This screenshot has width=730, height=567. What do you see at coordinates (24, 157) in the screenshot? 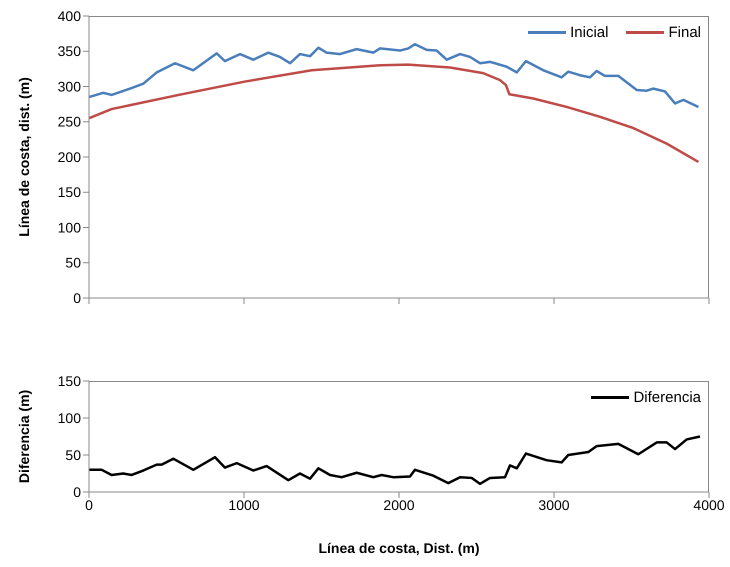
I see `y-axis-title: Línea de costa, dist. (m)` at bounding box center [24, 157].